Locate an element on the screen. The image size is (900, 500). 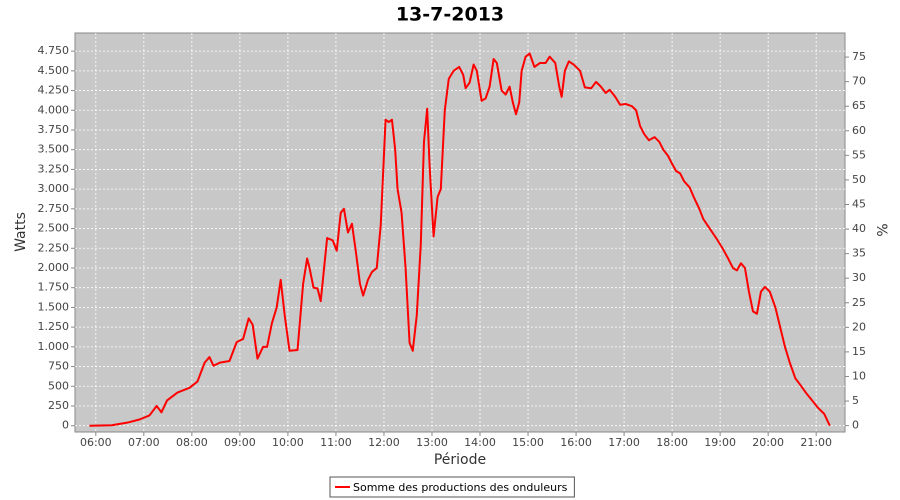
y-tick-label: 2.000 is located at coordinates (54, 267).